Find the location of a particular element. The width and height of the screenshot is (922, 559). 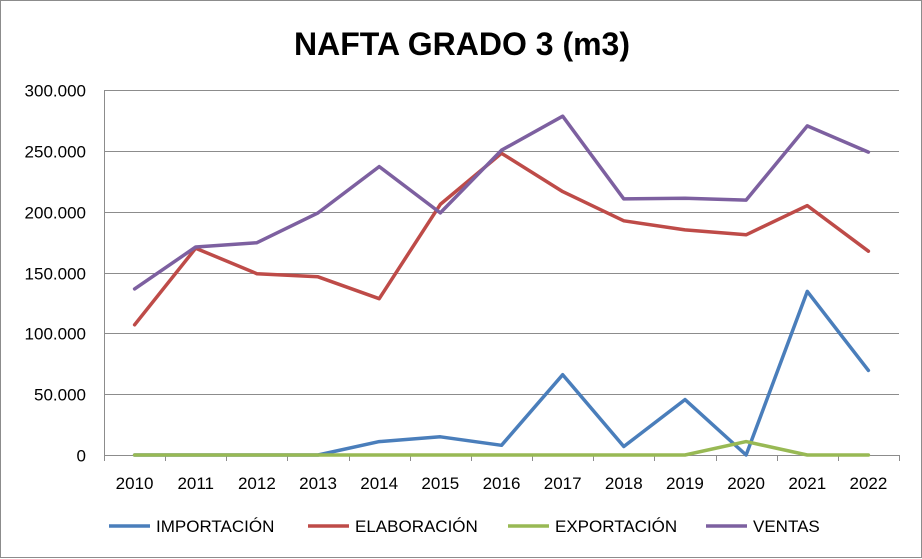

y-tick-label: 250.000 is located at coordinates (55, 152).